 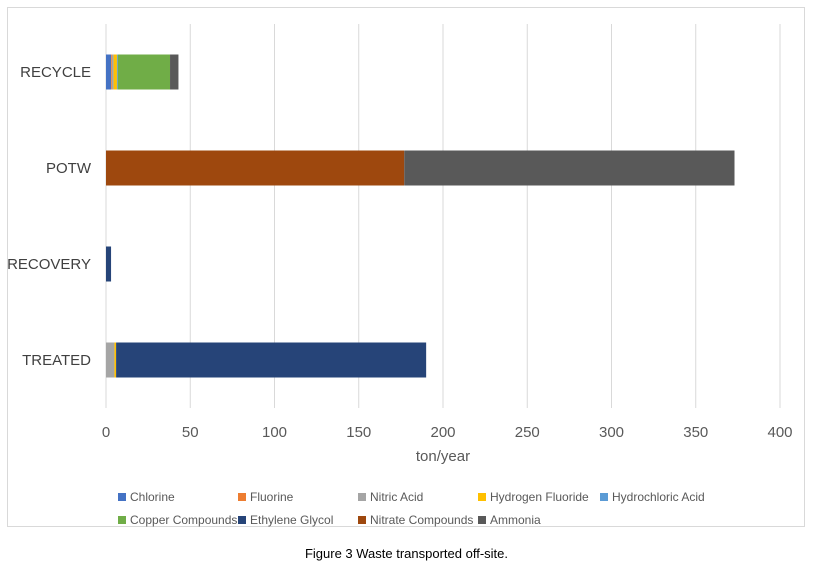 I want to click on x-tick-label: 50, so click(x=190, y=432).